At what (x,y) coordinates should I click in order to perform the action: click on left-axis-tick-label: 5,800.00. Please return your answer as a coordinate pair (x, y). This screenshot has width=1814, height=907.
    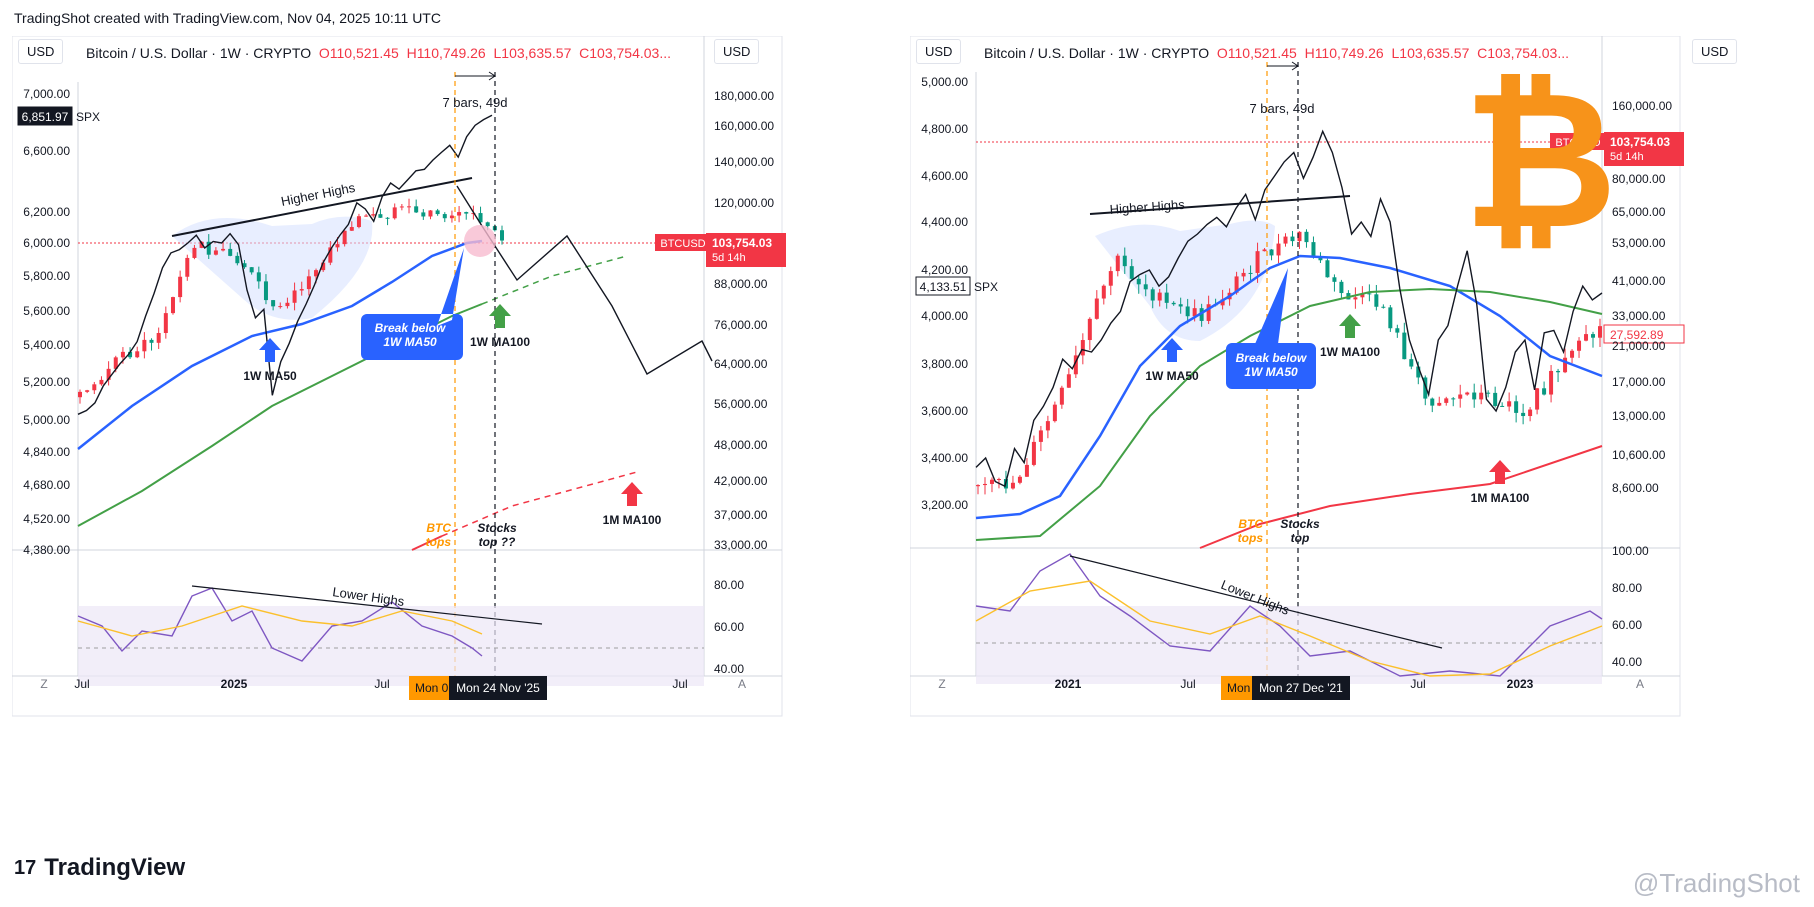
    Looking at the image, I should click on (46, 276).